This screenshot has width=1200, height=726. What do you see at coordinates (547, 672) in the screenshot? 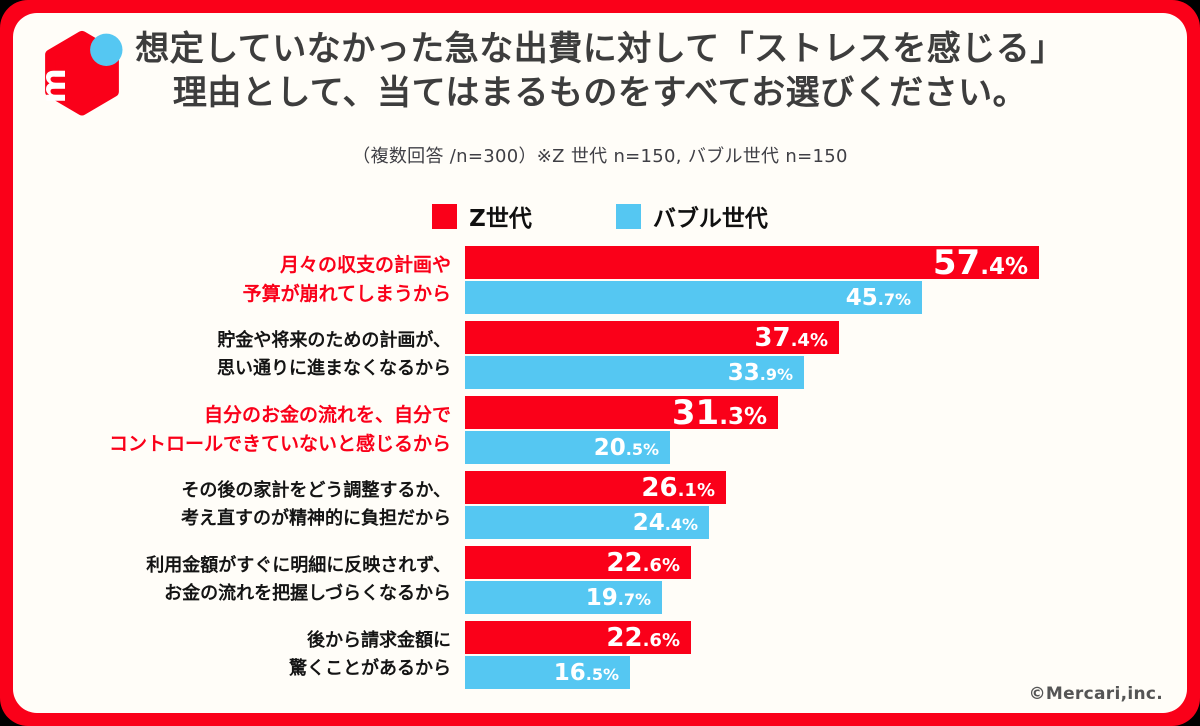
I see `bar-bubble-generation: 16.5%` at bounding box center [547, 672].